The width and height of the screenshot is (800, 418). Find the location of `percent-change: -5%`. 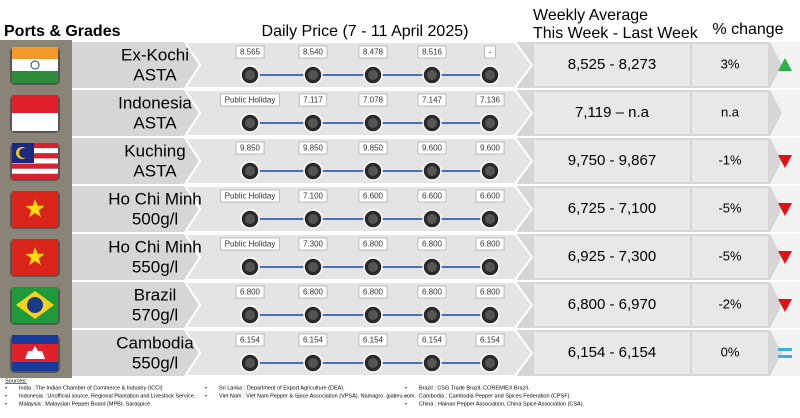

percent-change: -5% is located at coordinates (730, 255).